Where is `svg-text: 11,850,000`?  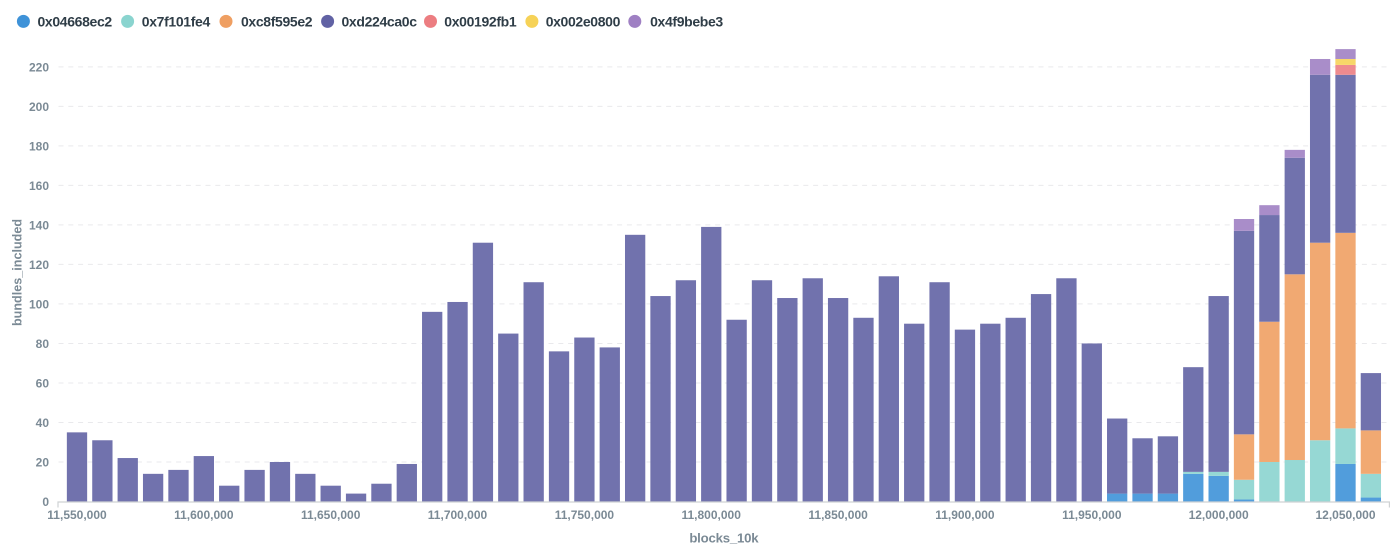
svg-text: 11,850,000 is located at coordinates (838, 515).